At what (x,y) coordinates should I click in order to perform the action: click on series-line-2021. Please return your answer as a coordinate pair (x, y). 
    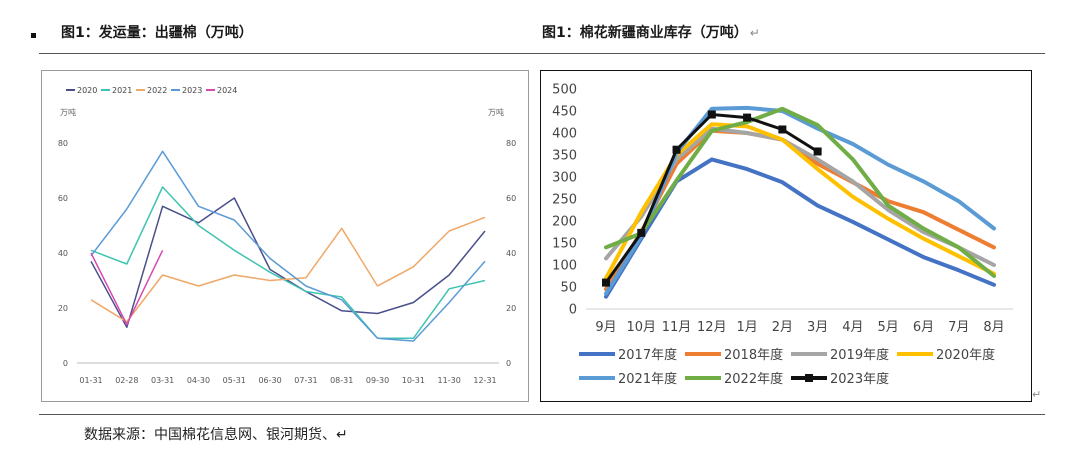
    Looking at the image, I should click on (288, 263).